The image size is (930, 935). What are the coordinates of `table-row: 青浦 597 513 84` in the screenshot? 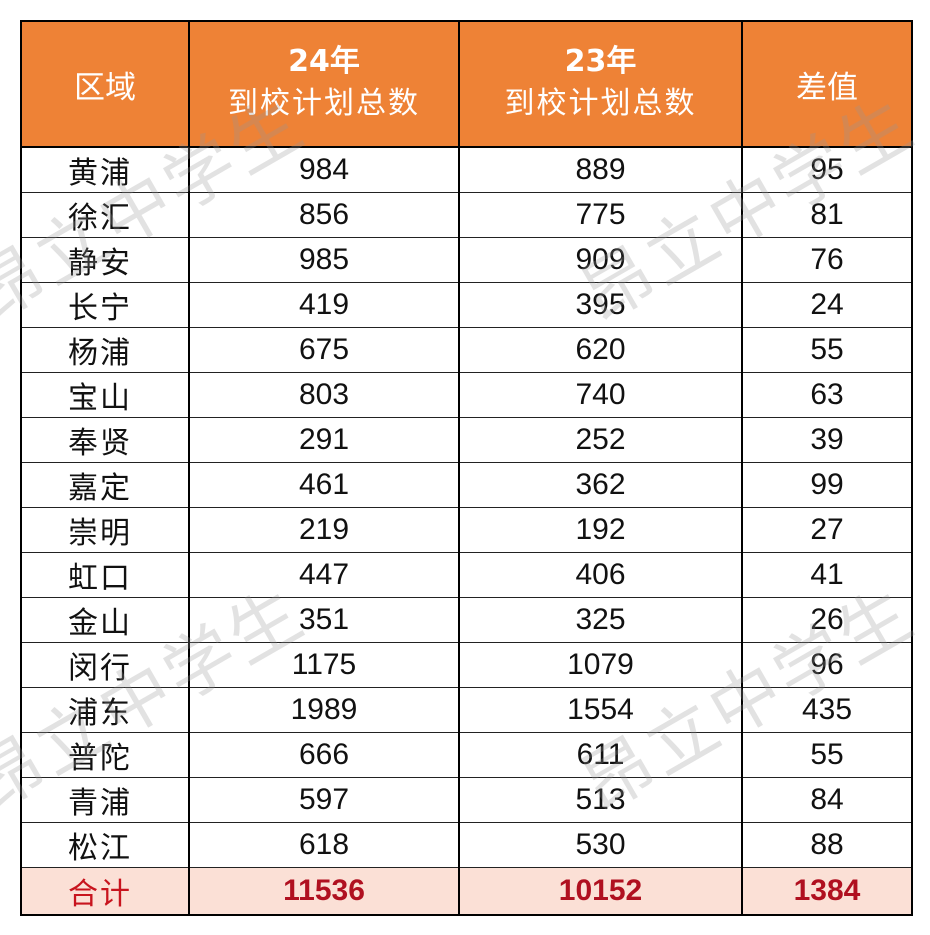 It's located at (466, 800).